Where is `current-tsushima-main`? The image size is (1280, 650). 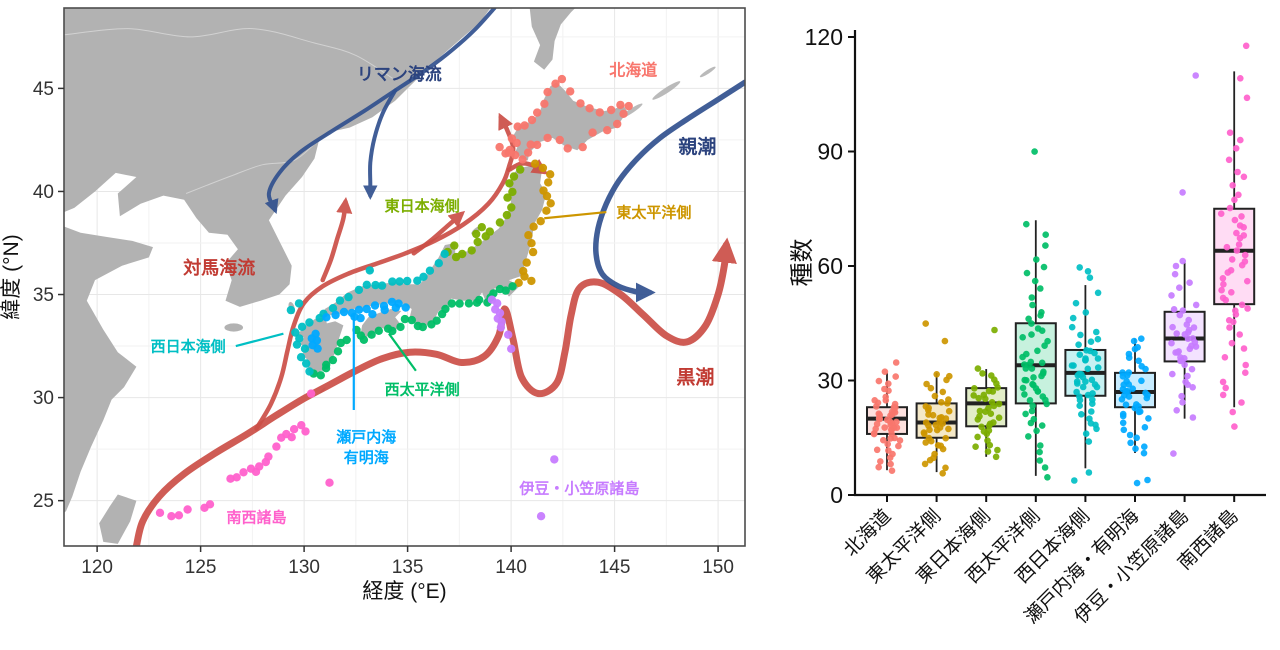
current-tsushima-main is located at coordinates (385, 271).